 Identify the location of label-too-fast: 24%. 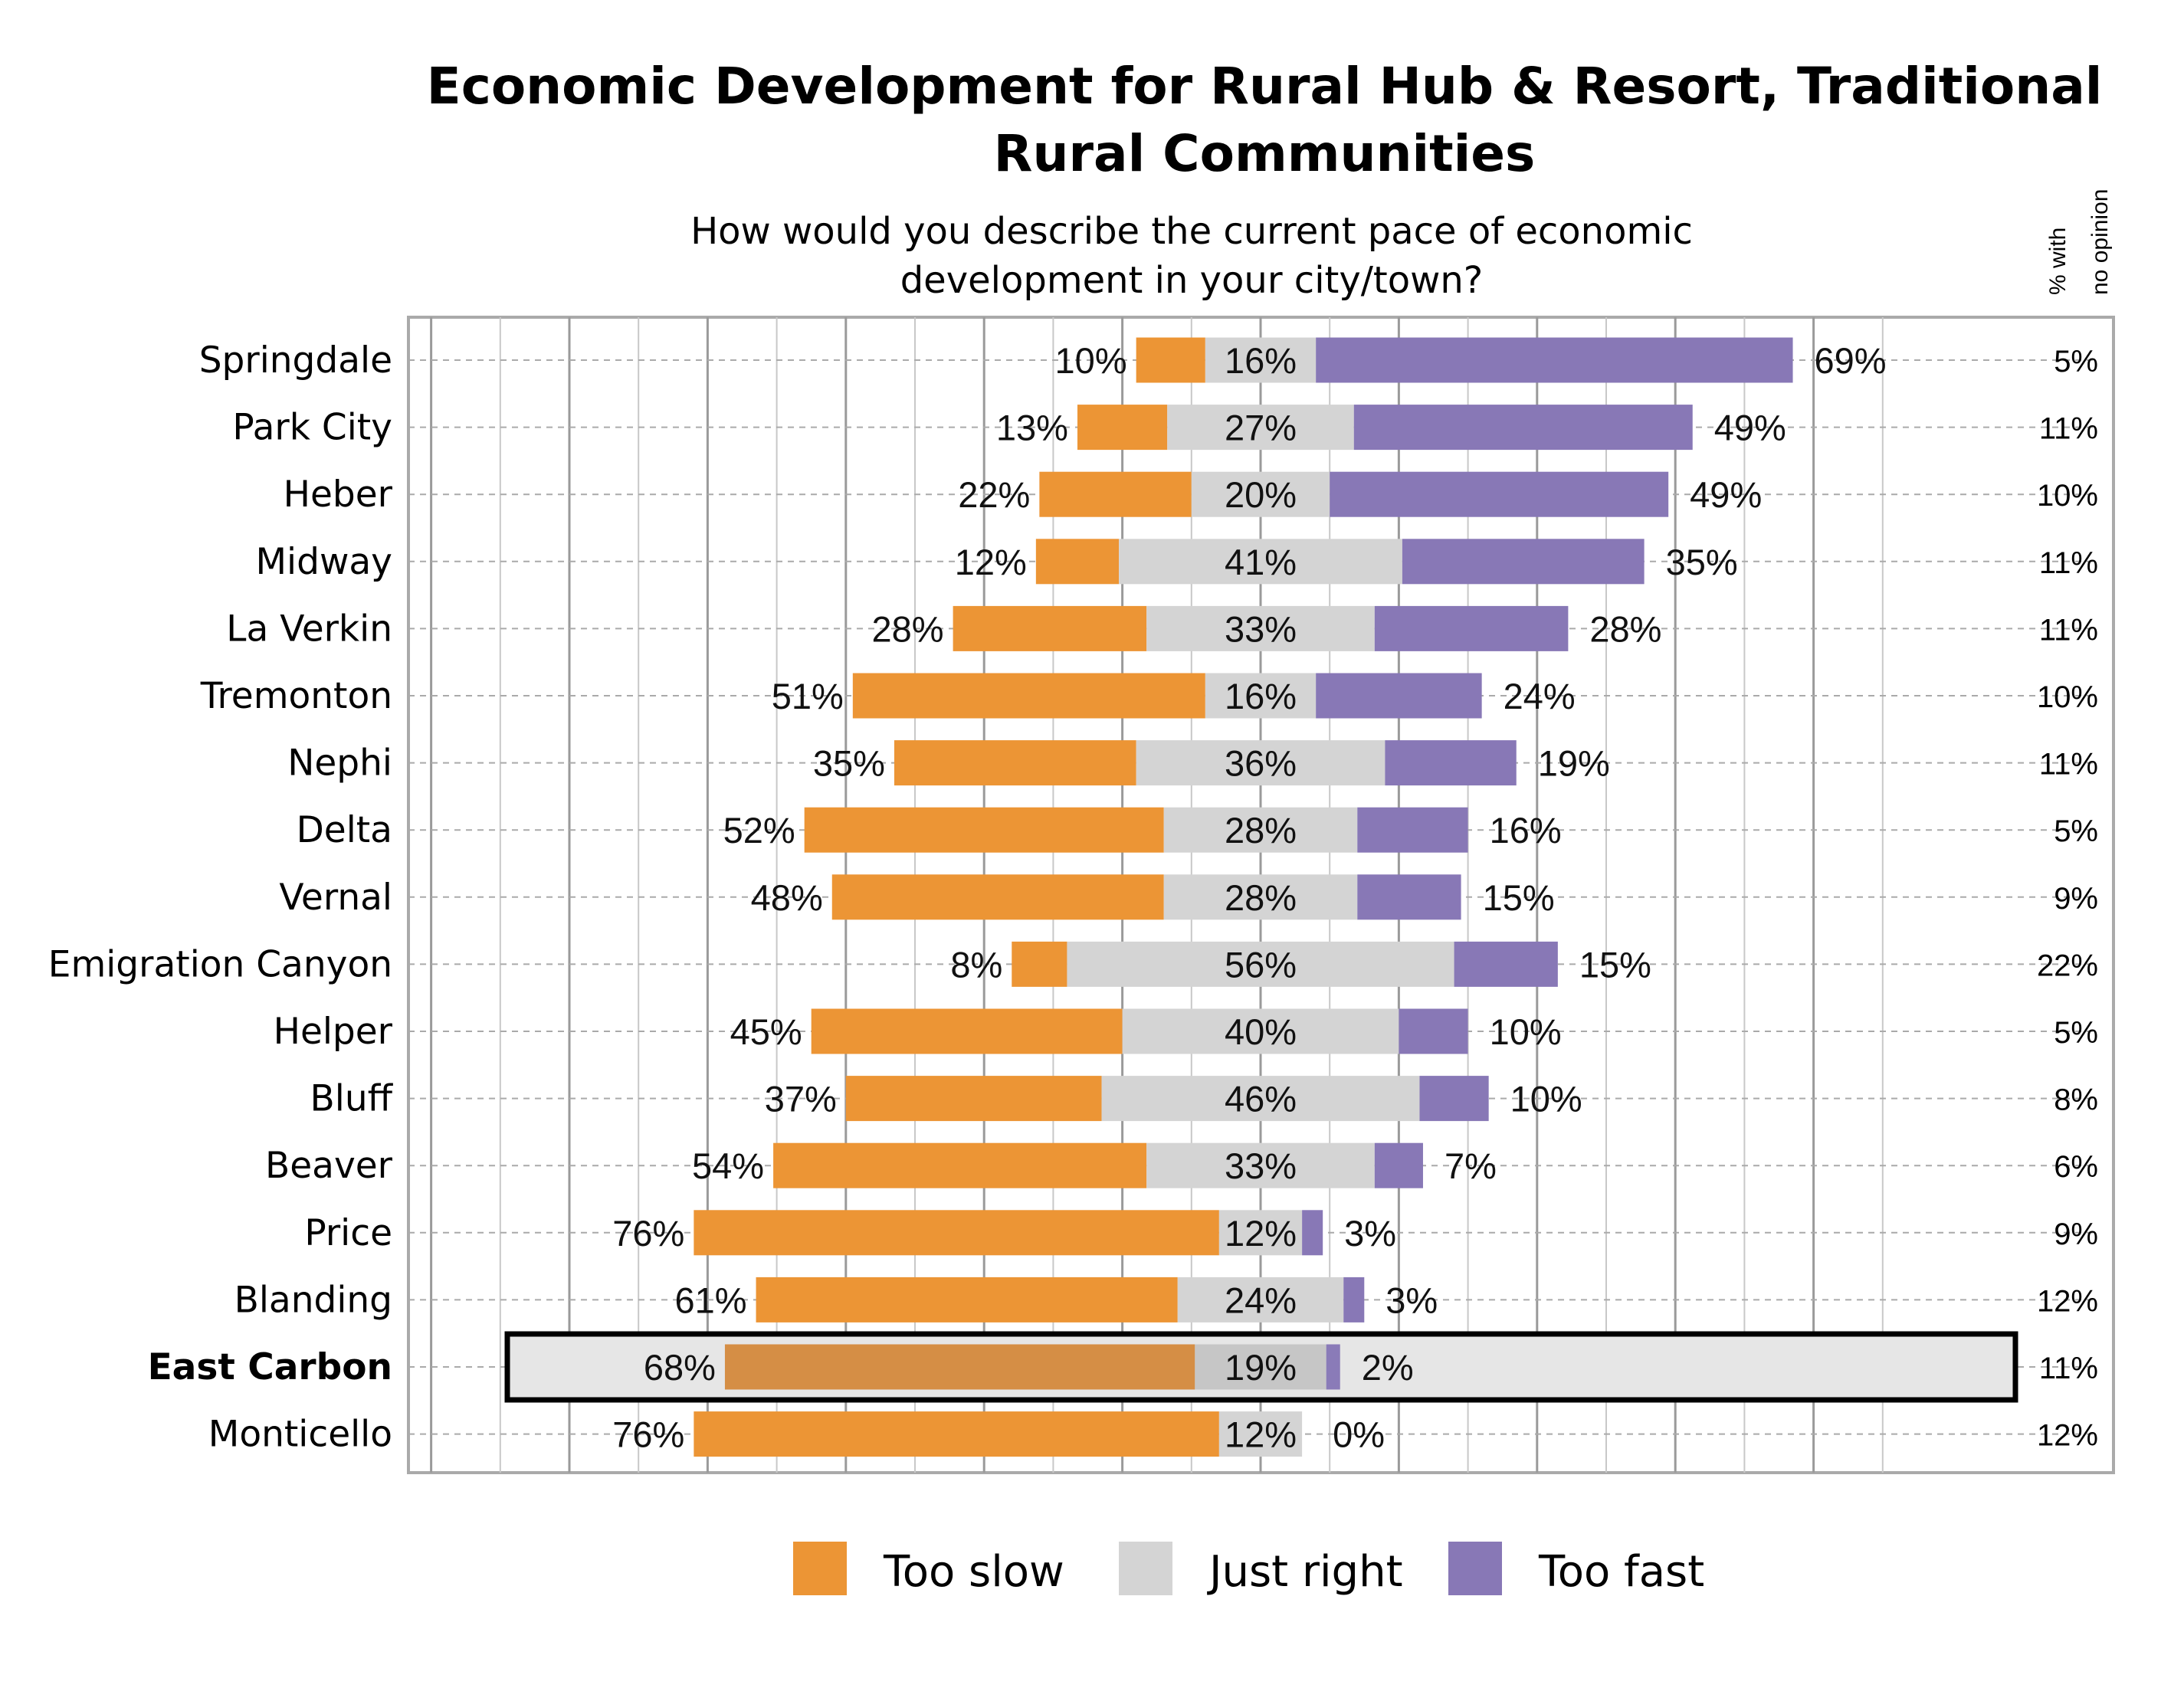
(1540, 696).